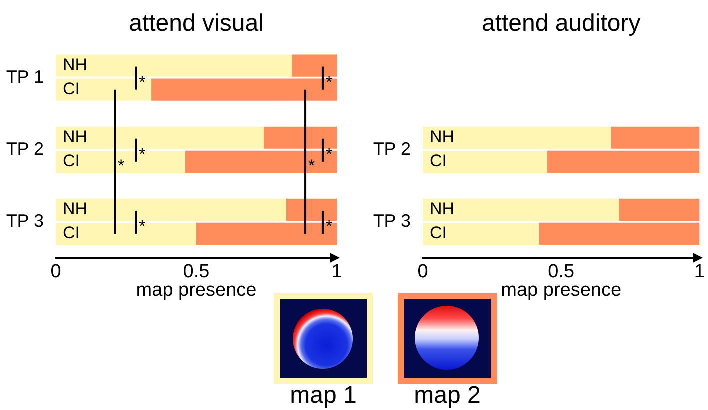  What do you see at coordinates (323, 395) in the screenshot?
I see `text: map 1` at bounding box center [323, 395].